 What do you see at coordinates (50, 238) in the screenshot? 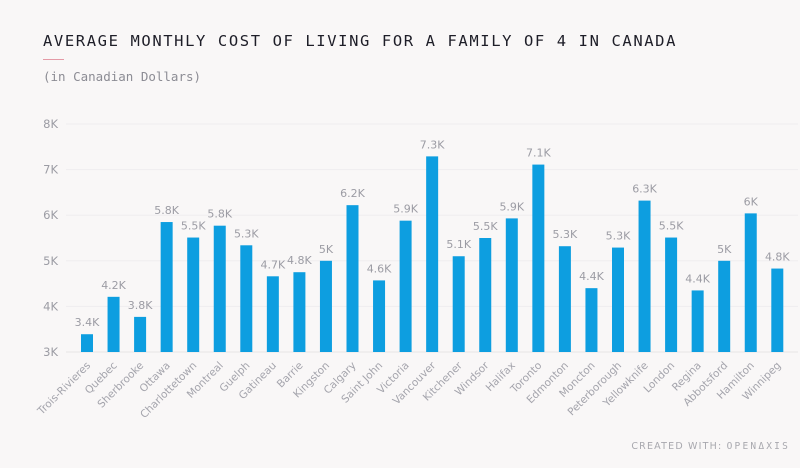
I see `y-axis-labels: 3K 4K 5K 6K 7K 8K` at bounding box center [50, 238].